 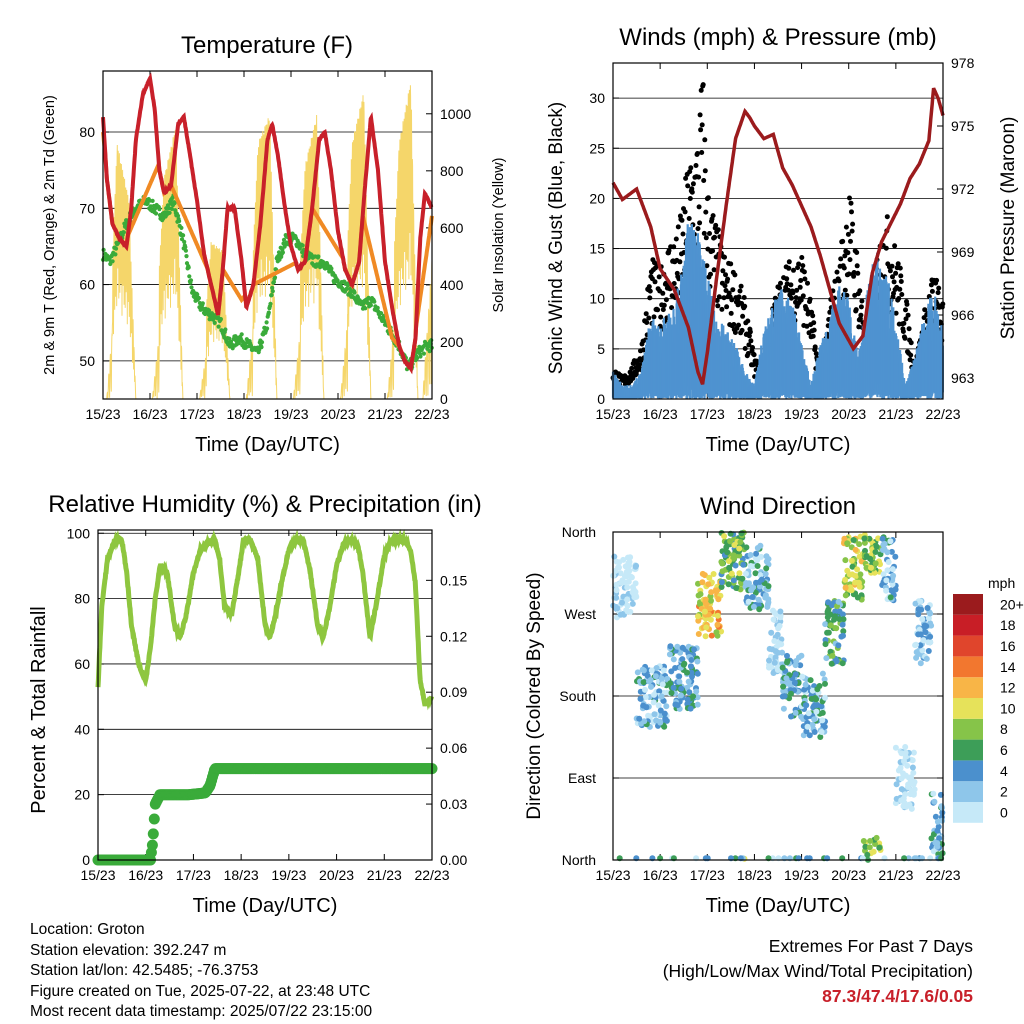 I want to click on latlon-text: Station lat/lon: 42.5485; -76.3753, so click(x=144, y=970).